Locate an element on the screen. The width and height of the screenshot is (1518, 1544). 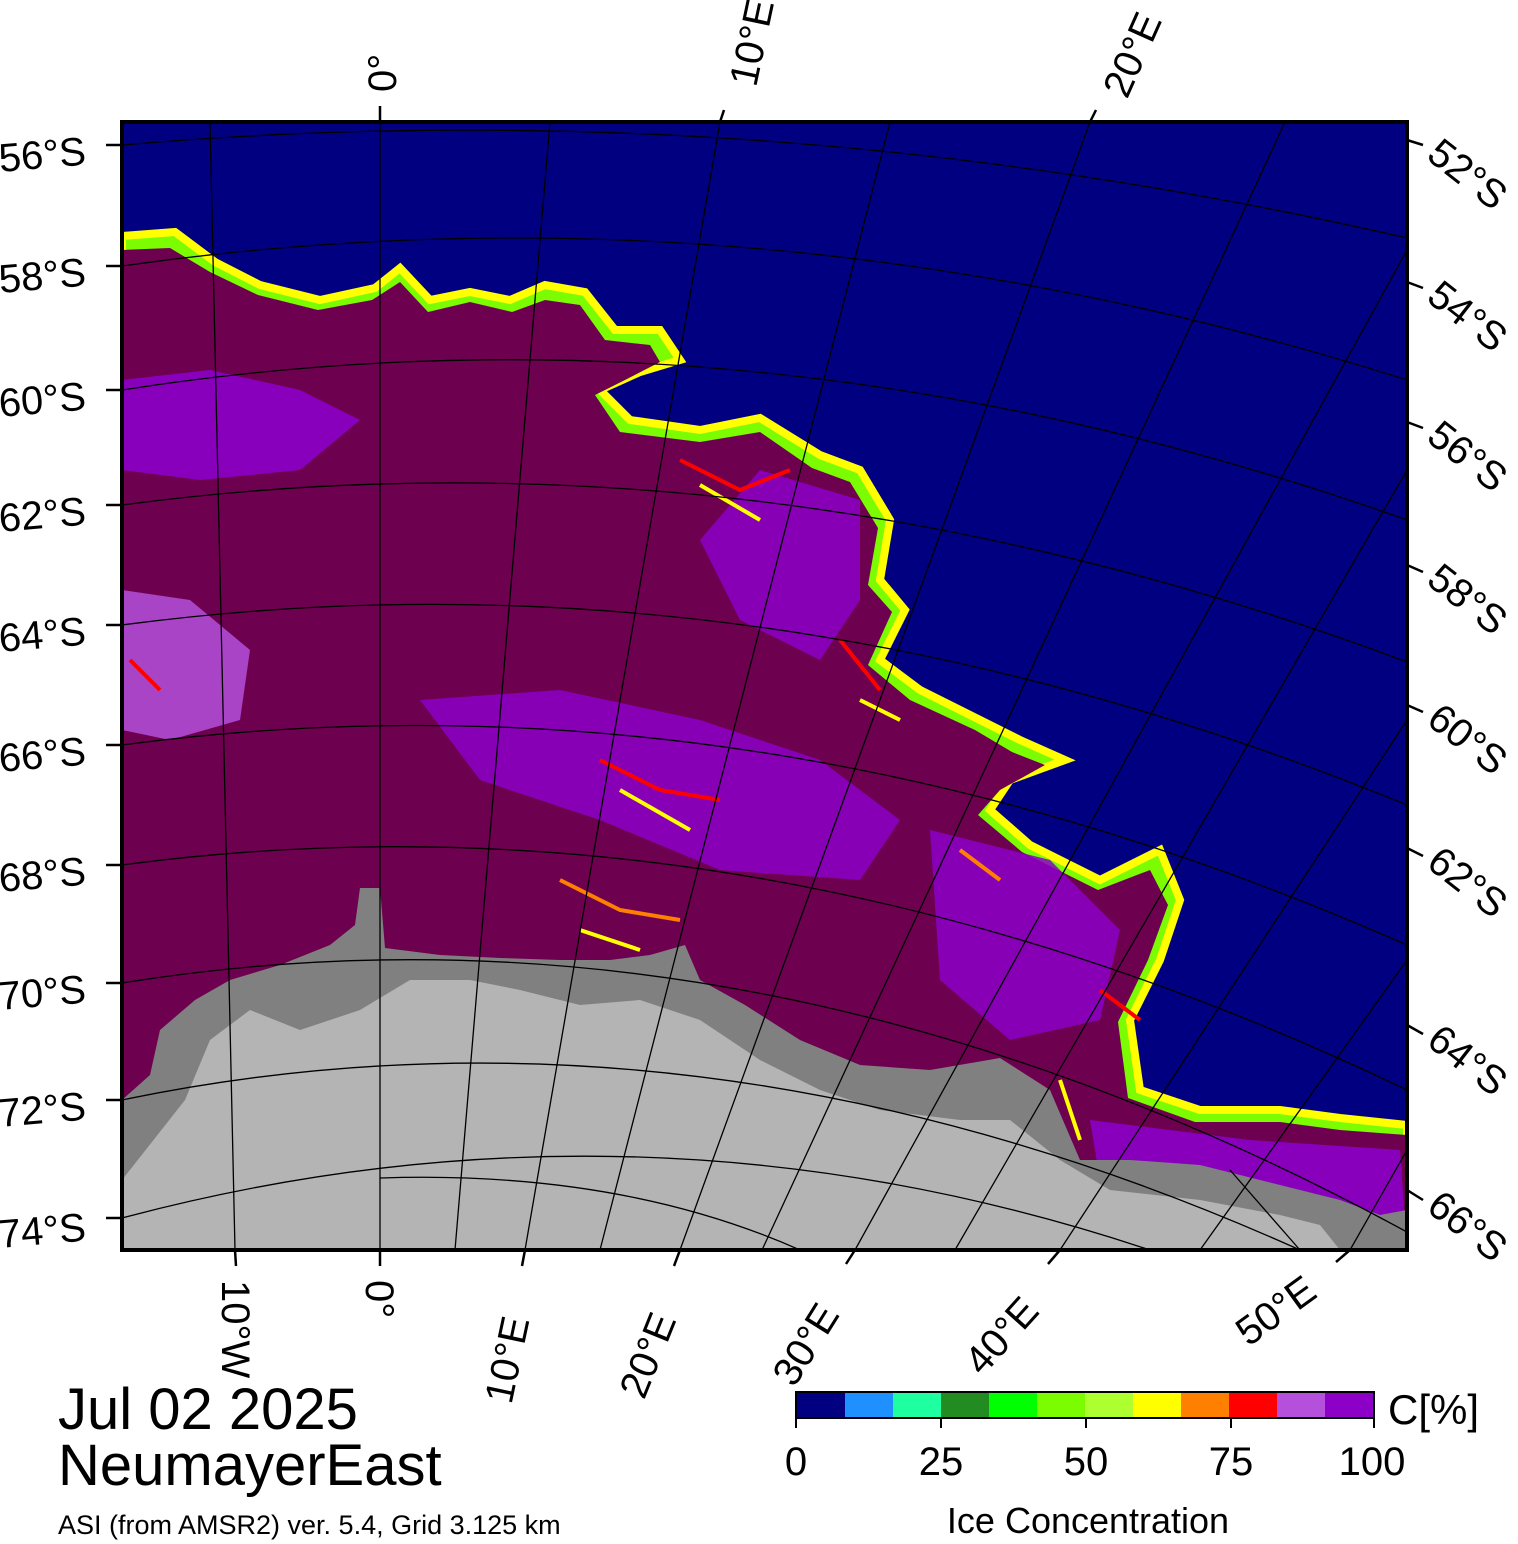
meridian-15E is located at coordinates (745, 686).